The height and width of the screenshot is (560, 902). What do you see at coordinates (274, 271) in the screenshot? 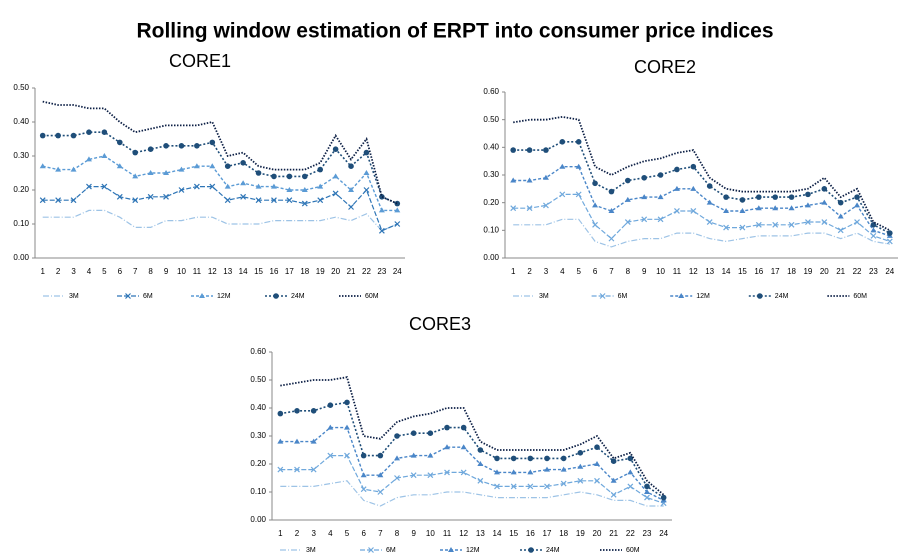
I see `x-tick-label: 16` at bounding box center [274, 271].